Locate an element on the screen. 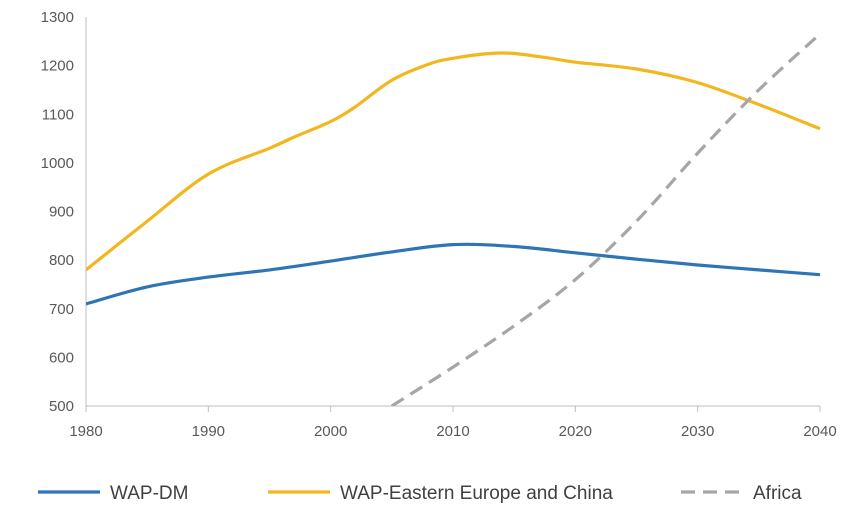  x-tick-label: 2010 is located at coordinates (452, 431).